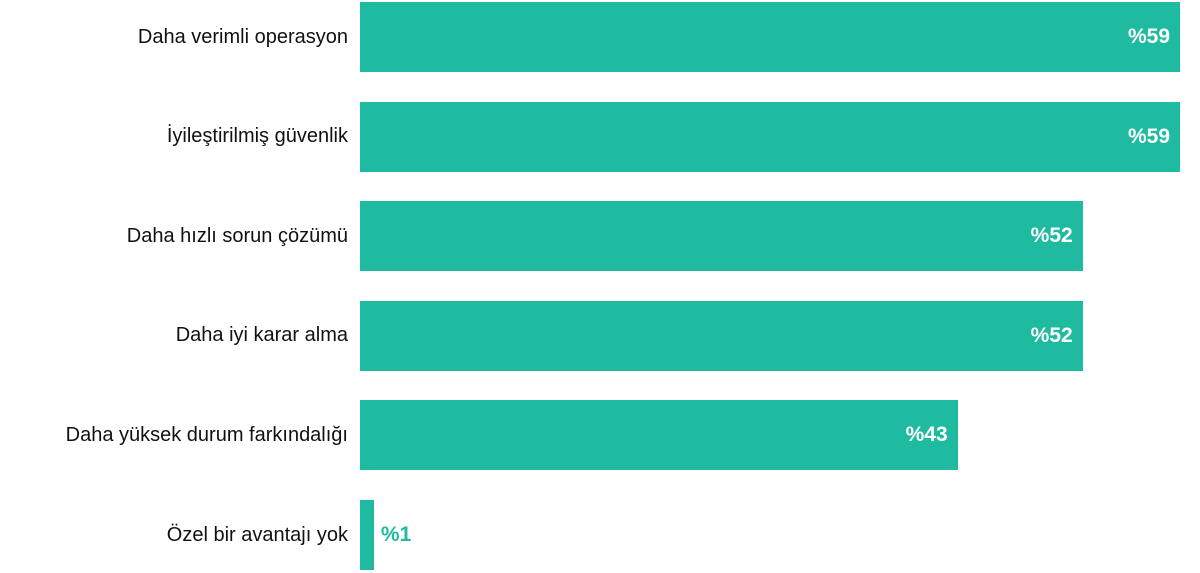 The height and width of the screenshot is (573, 1200). I want to click on value-label: %43, so click(926, 435).